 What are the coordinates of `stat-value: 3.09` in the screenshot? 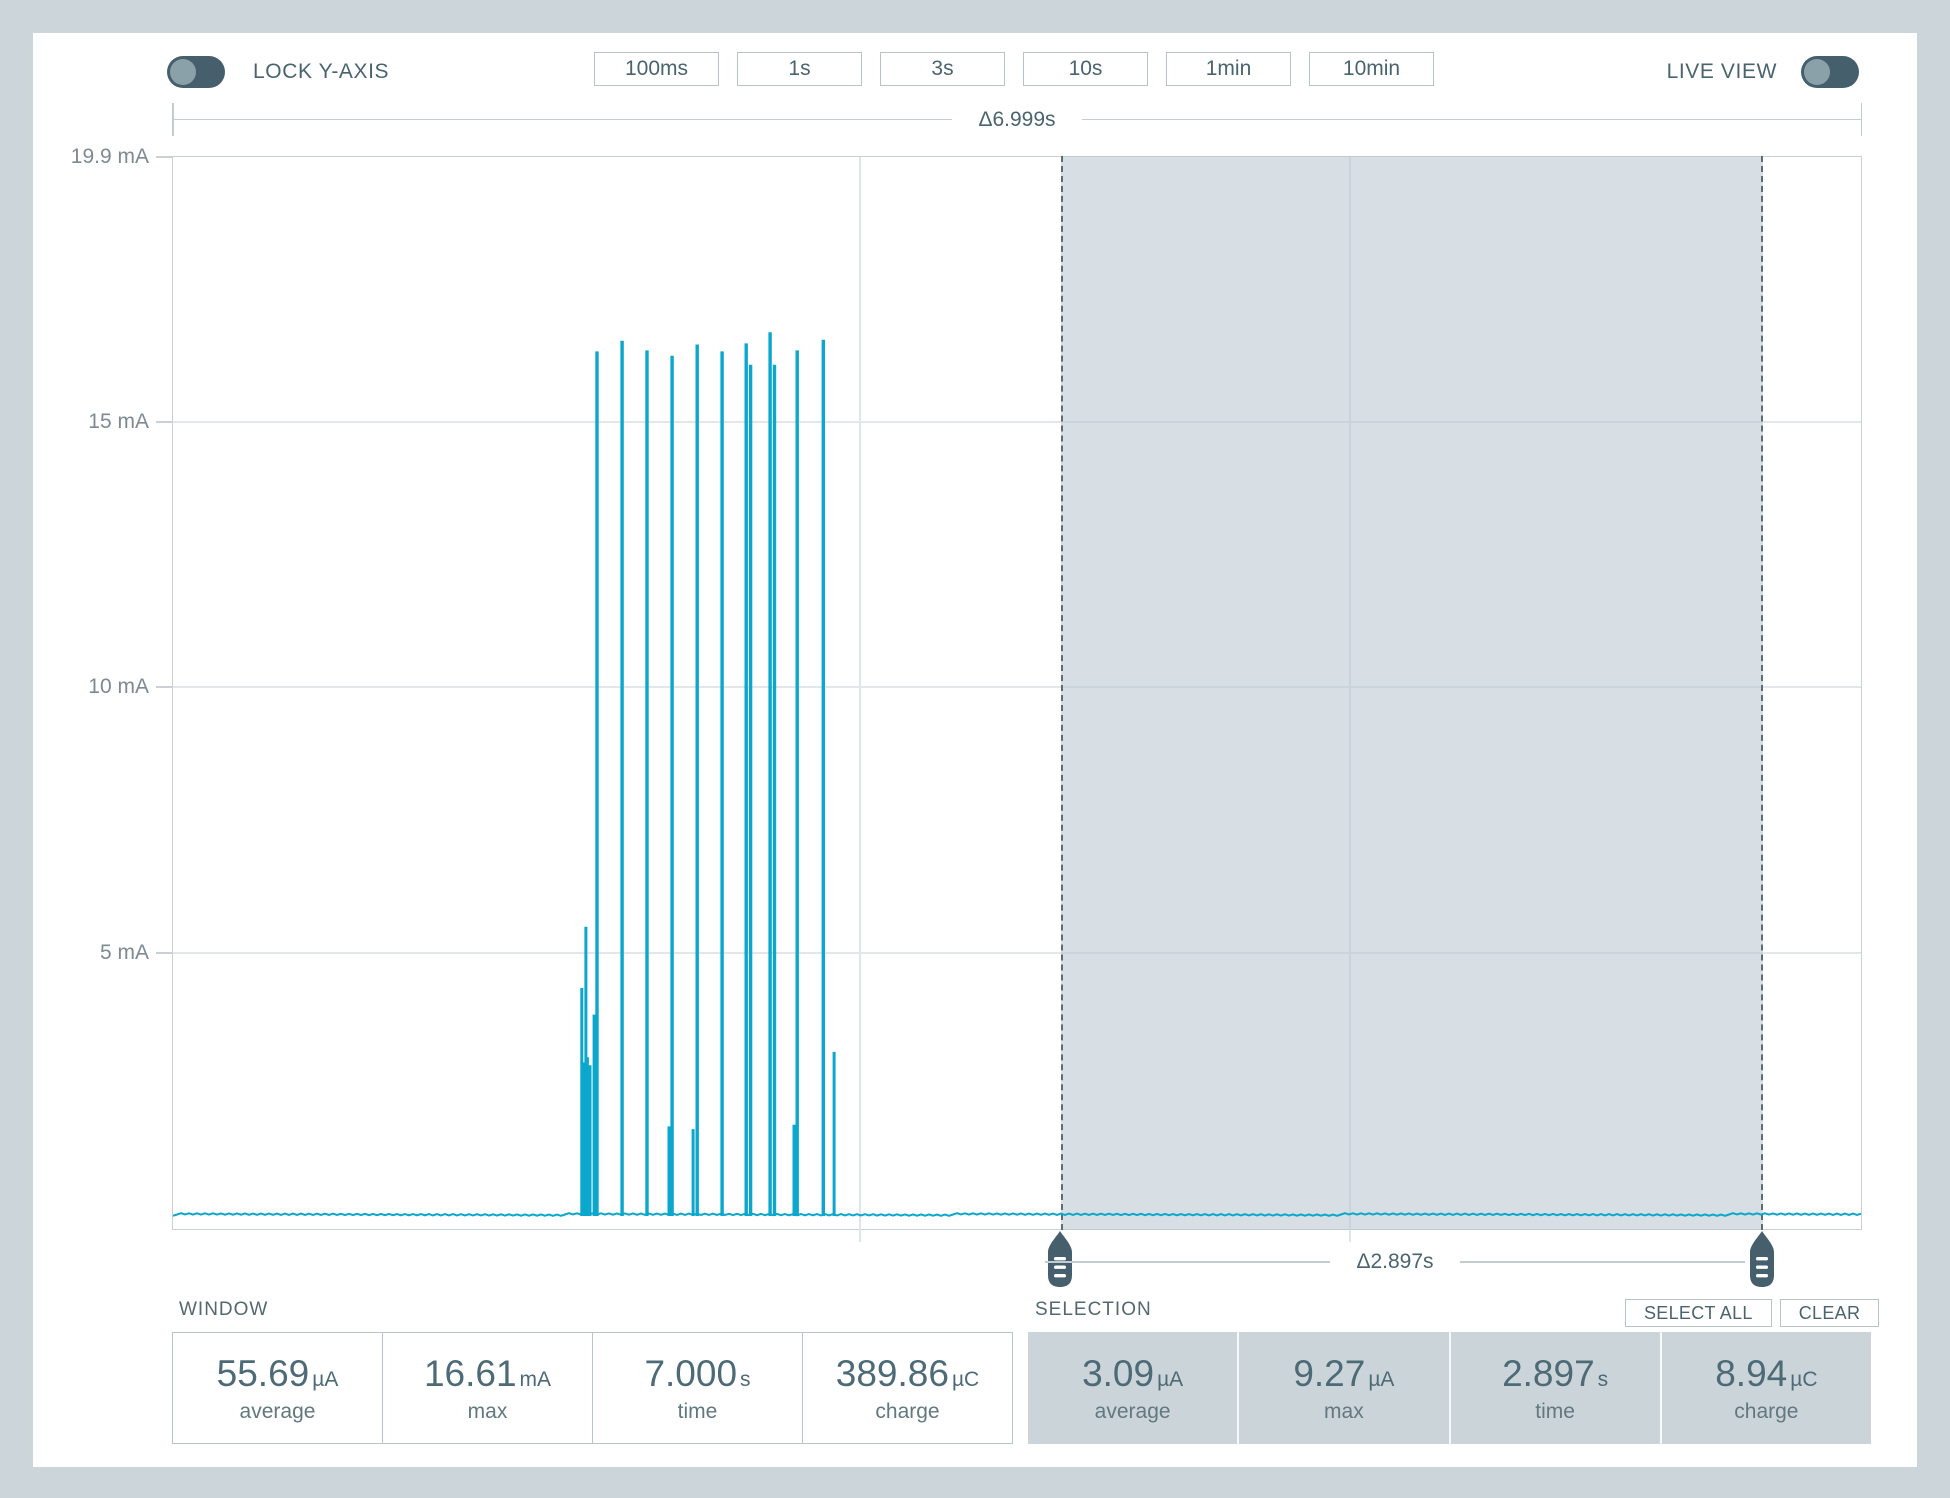 It's located at (1118, 1373).